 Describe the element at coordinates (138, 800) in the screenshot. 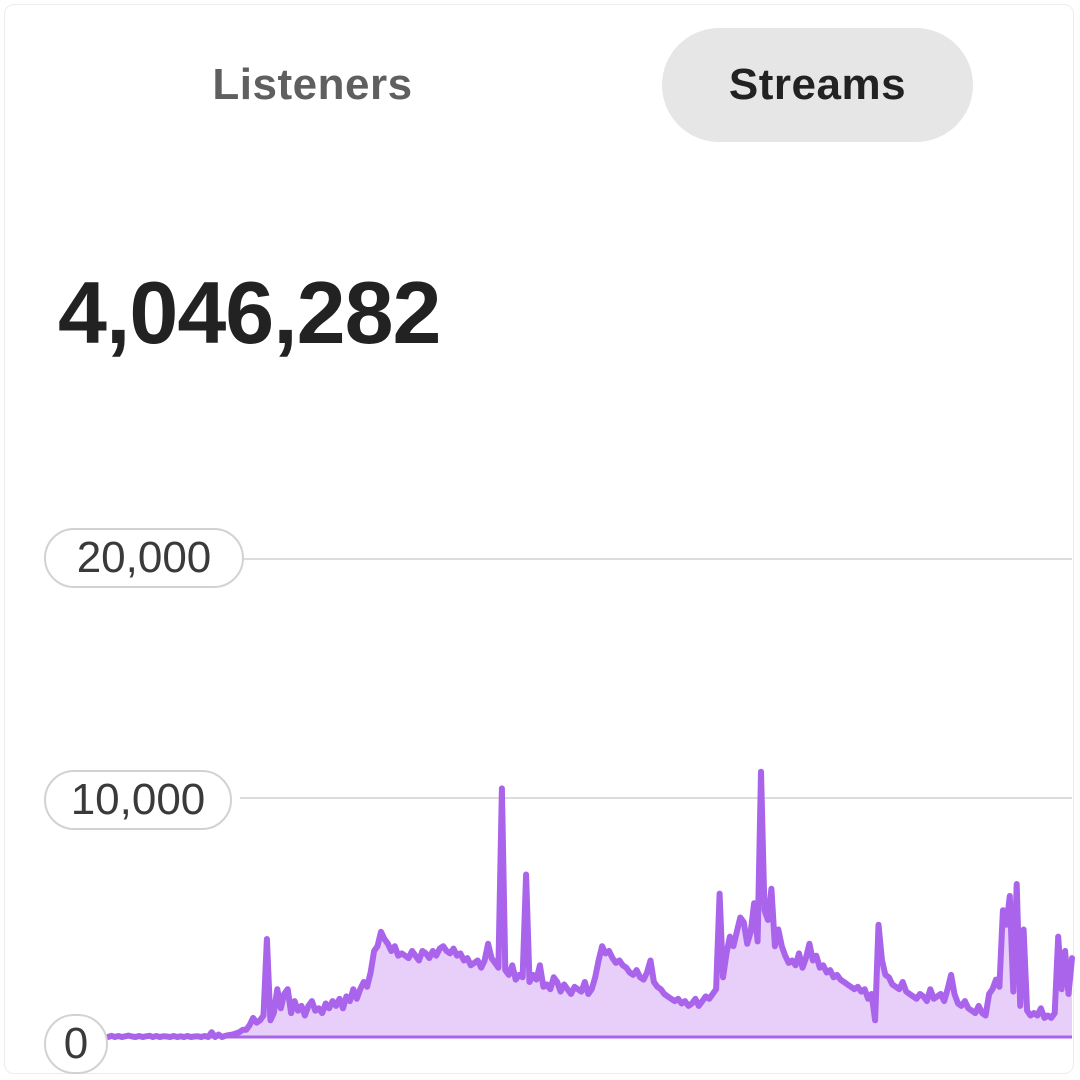

I see `y-tick-label: 10,000` at that location.